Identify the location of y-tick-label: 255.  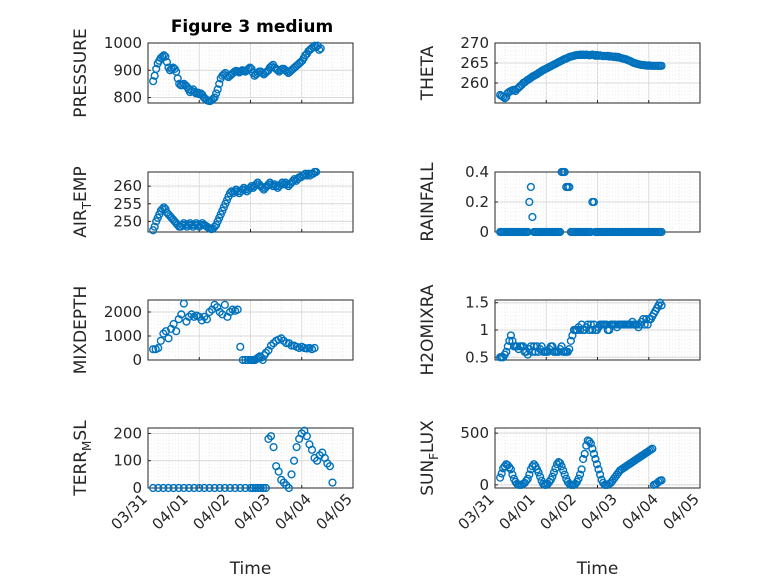
(127, 204).